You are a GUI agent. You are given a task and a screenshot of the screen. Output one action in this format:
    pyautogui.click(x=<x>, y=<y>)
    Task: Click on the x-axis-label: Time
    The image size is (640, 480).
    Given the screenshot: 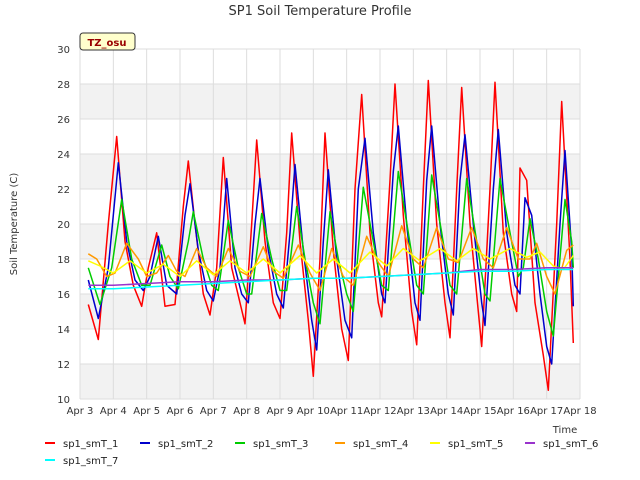 What is the action you would take?
    pyautogui.click(x=564, y=430)
    